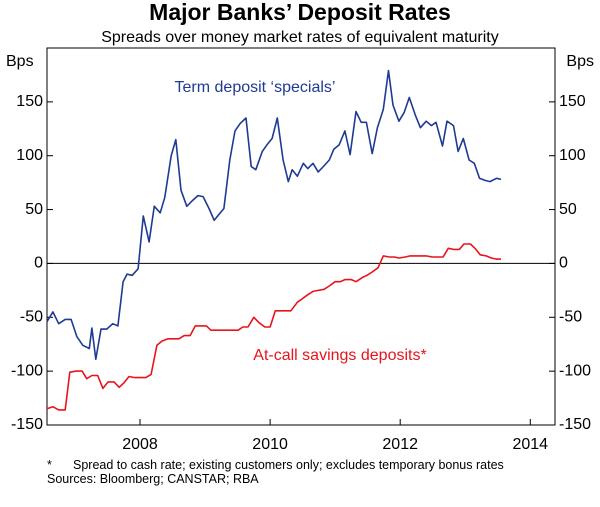  What do you see at coordinates (575, 424) in the screenshot?
I see `y2-tick-label: -150` at bounding box center [575, 424].